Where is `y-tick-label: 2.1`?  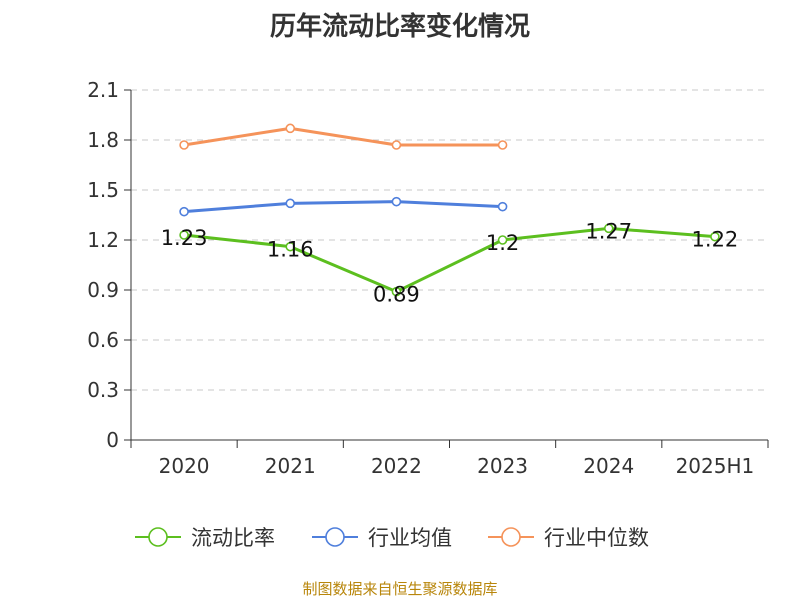 y-tick-label: 2.1 is located at coordinates (103, 90).